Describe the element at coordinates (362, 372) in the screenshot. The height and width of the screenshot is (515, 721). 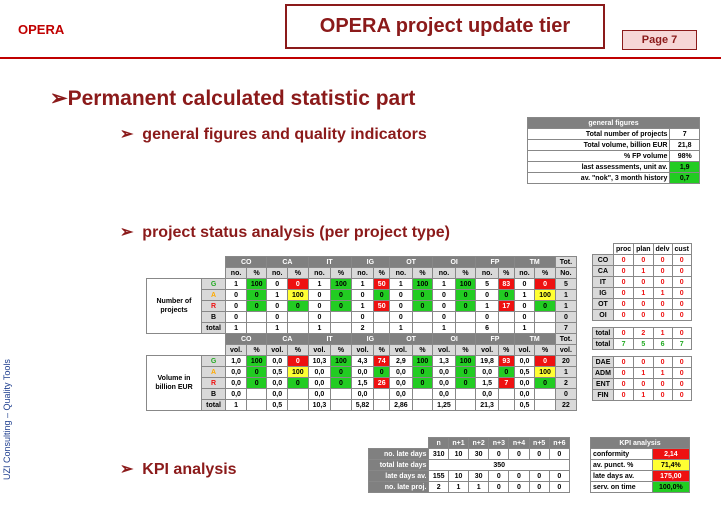
I see `row: A 0,0 0 0,5 100 0,0 0 0,0 0 0,0 0 0,0 0 0,0 0 0,5 100 1` at that location.